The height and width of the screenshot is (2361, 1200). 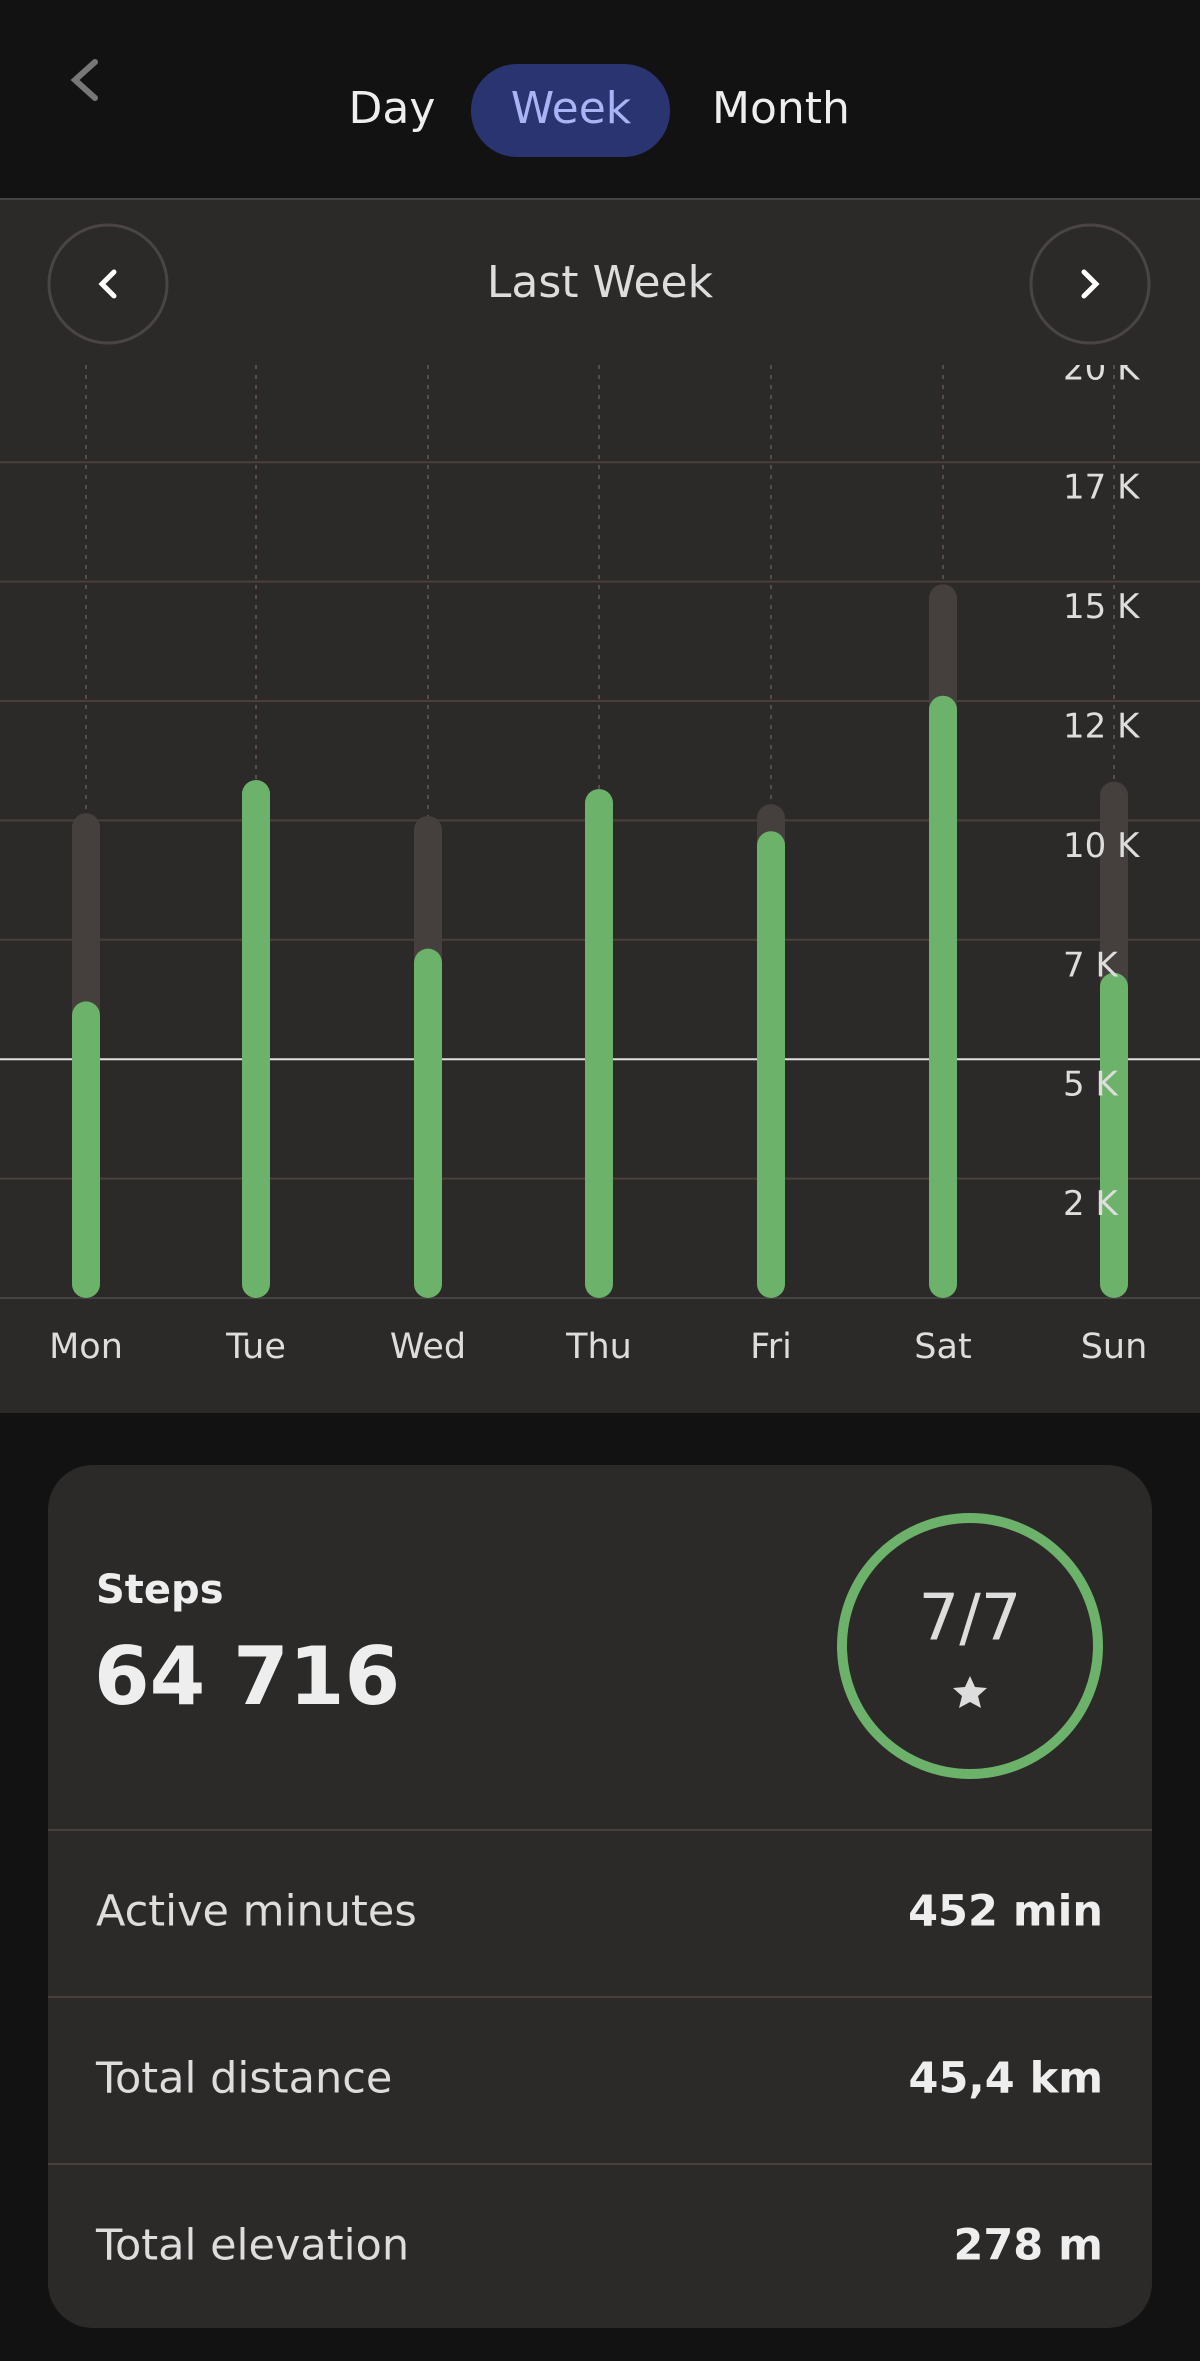 What do you see at coordinates (428, 1347) in the screenshot?
I see `x-tick-label: Wed` at bounding box center [428, 1347].